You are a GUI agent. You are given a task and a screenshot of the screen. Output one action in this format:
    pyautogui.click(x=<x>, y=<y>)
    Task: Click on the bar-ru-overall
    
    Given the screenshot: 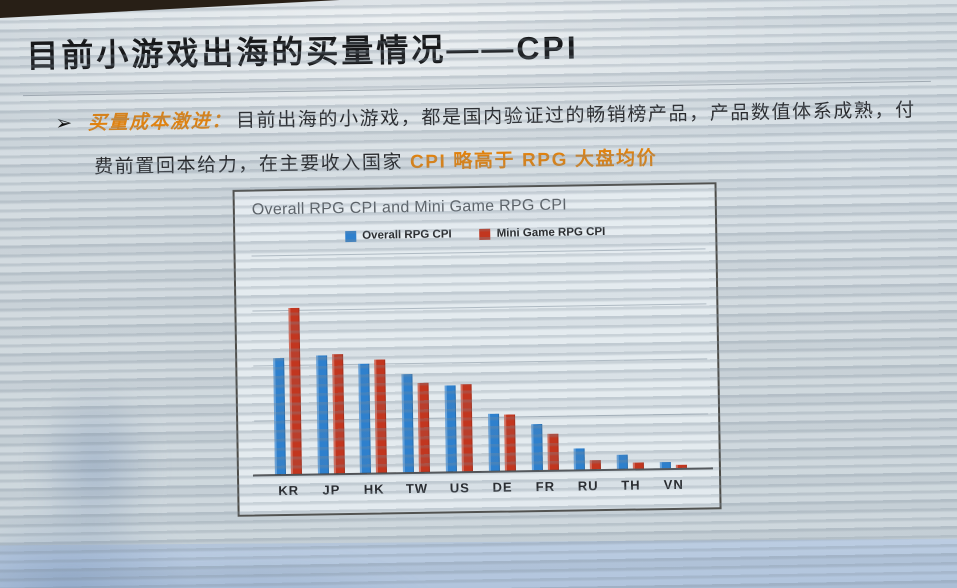 What is the action you would take?
    pyautogui.click(x=580, y=459)
    